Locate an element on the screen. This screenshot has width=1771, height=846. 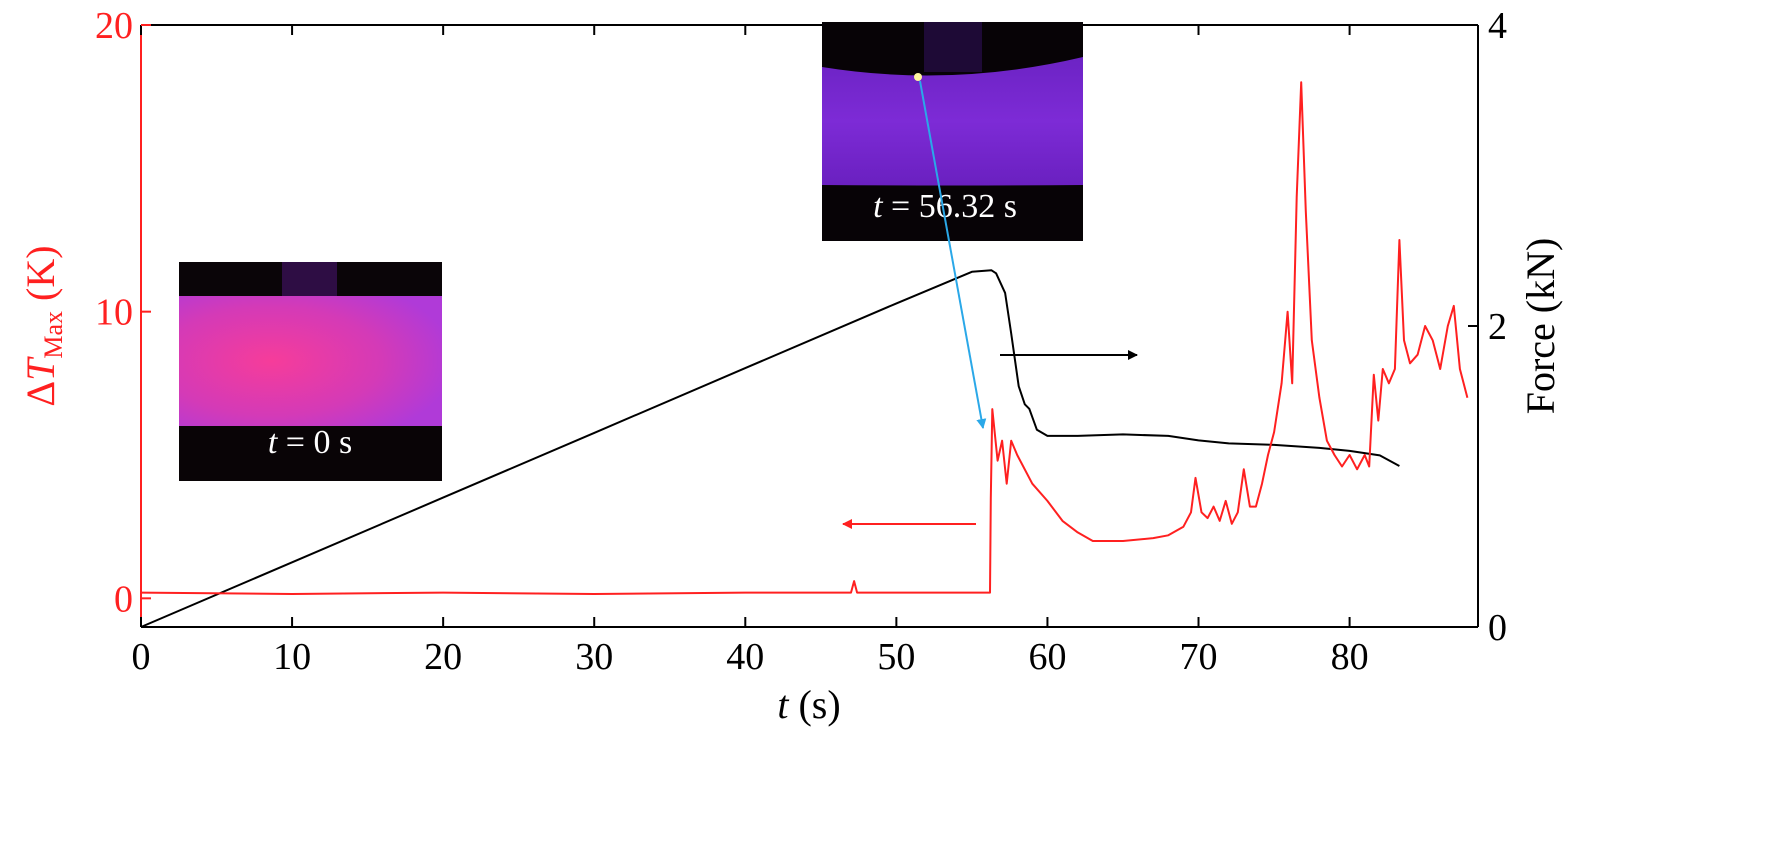
inset-t0-specimen is located at coordinates (310, 361).